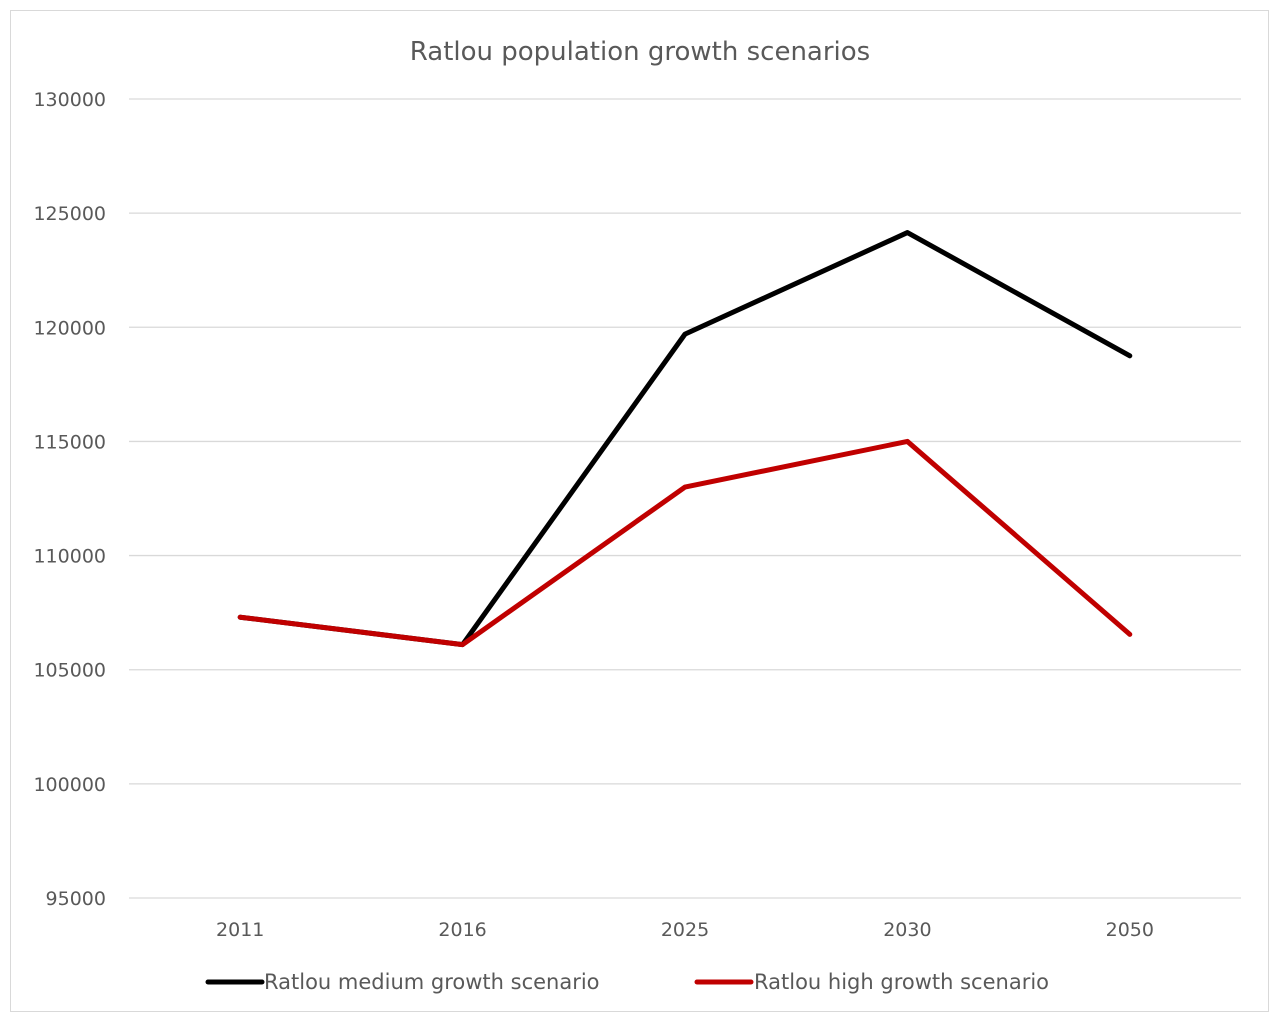  I want to click on x-tick-label-2025: 2025, so click(685, 930).